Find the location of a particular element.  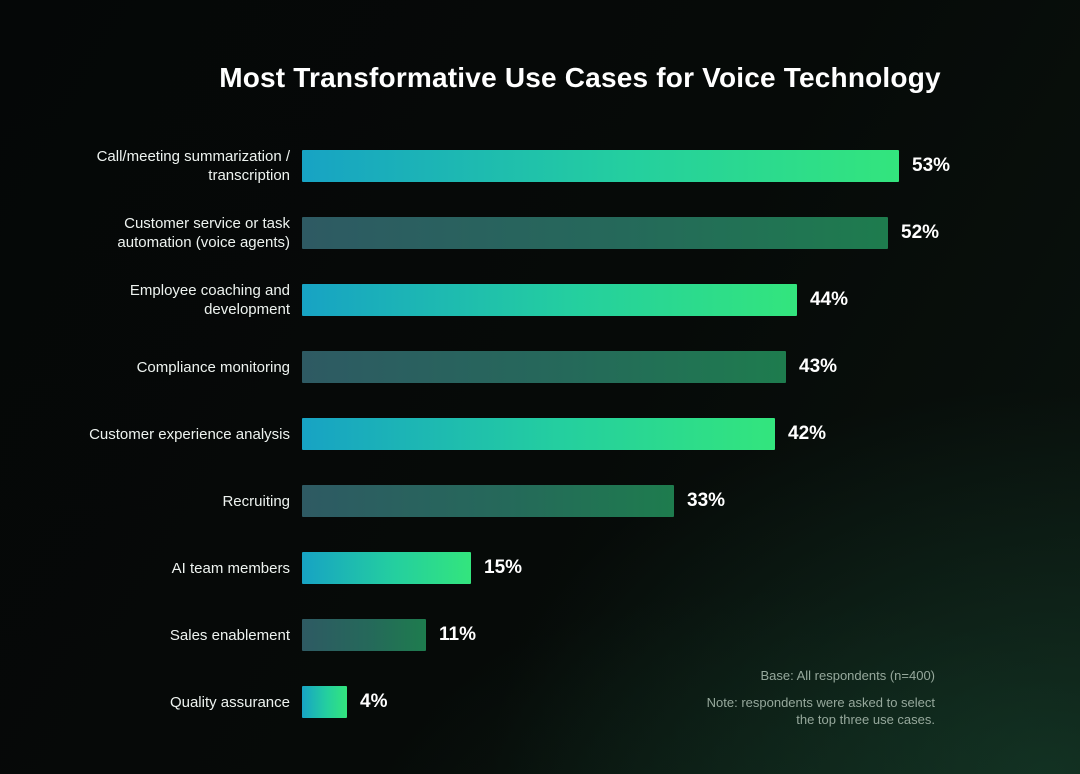

value-label: 33% is located at coordinates (706, 500).